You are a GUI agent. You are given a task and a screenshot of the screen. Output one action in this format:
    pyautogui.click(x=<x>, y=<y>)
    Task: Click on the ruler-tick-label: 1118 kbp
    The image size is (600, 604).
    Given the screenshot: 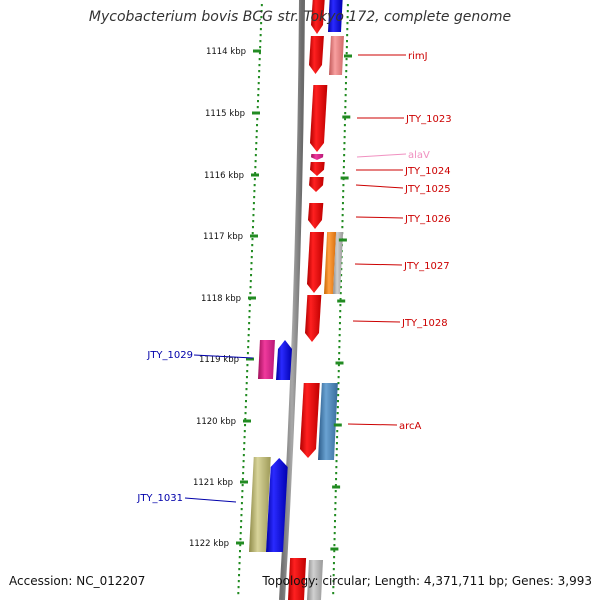 What is the action you would take?
    pyautogui.click(x=221, y=299)
    